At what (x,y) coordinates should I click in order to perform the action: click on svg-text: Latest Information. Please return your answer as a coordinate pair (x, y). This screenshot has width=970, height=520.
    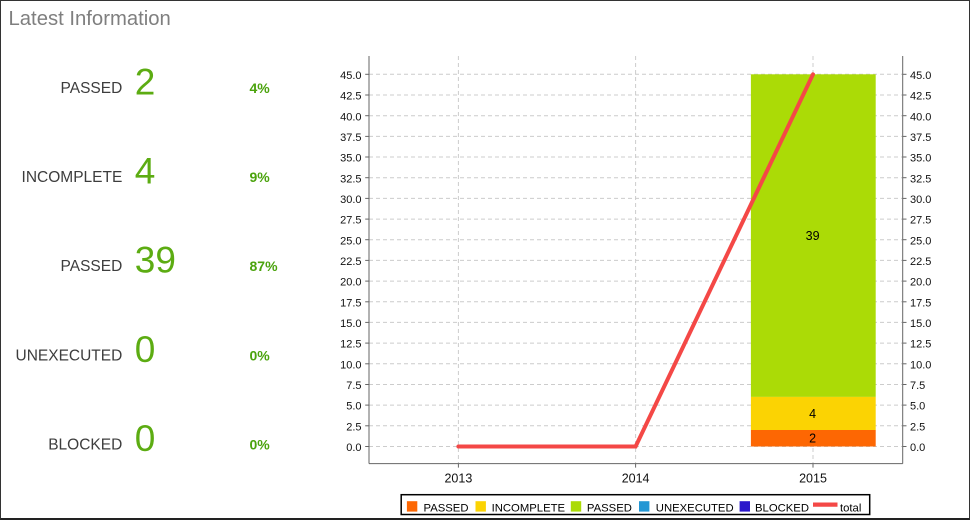
    Looking at the image, I should click on (90, 19).